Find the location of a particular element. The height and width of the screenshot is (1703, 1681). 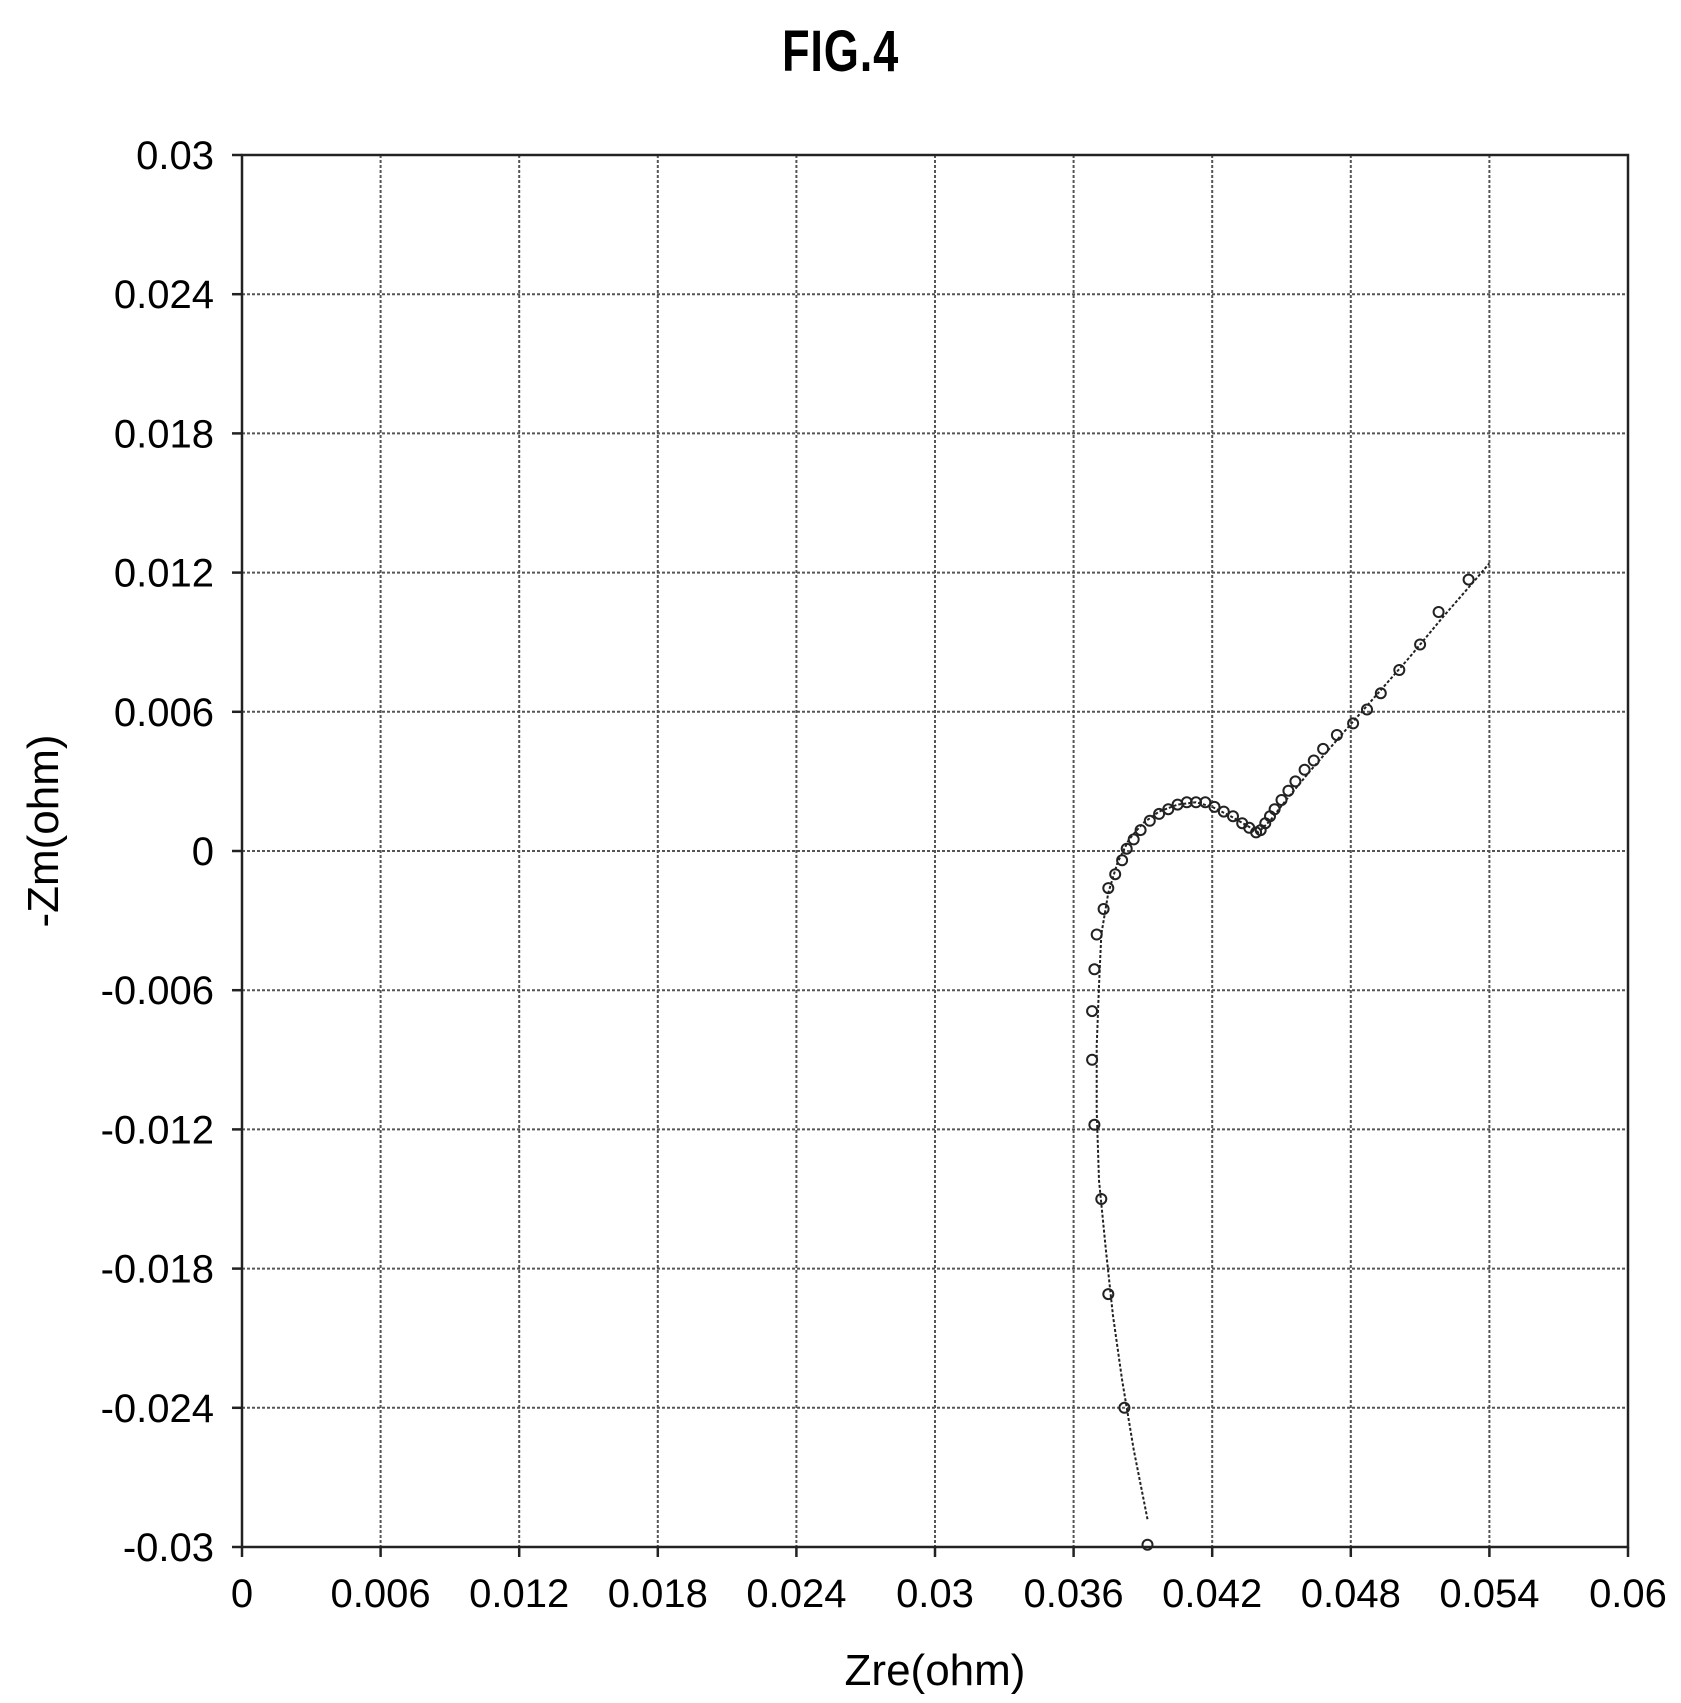

x-tick-label: 0.006 is located at coordinates (381, 1594).